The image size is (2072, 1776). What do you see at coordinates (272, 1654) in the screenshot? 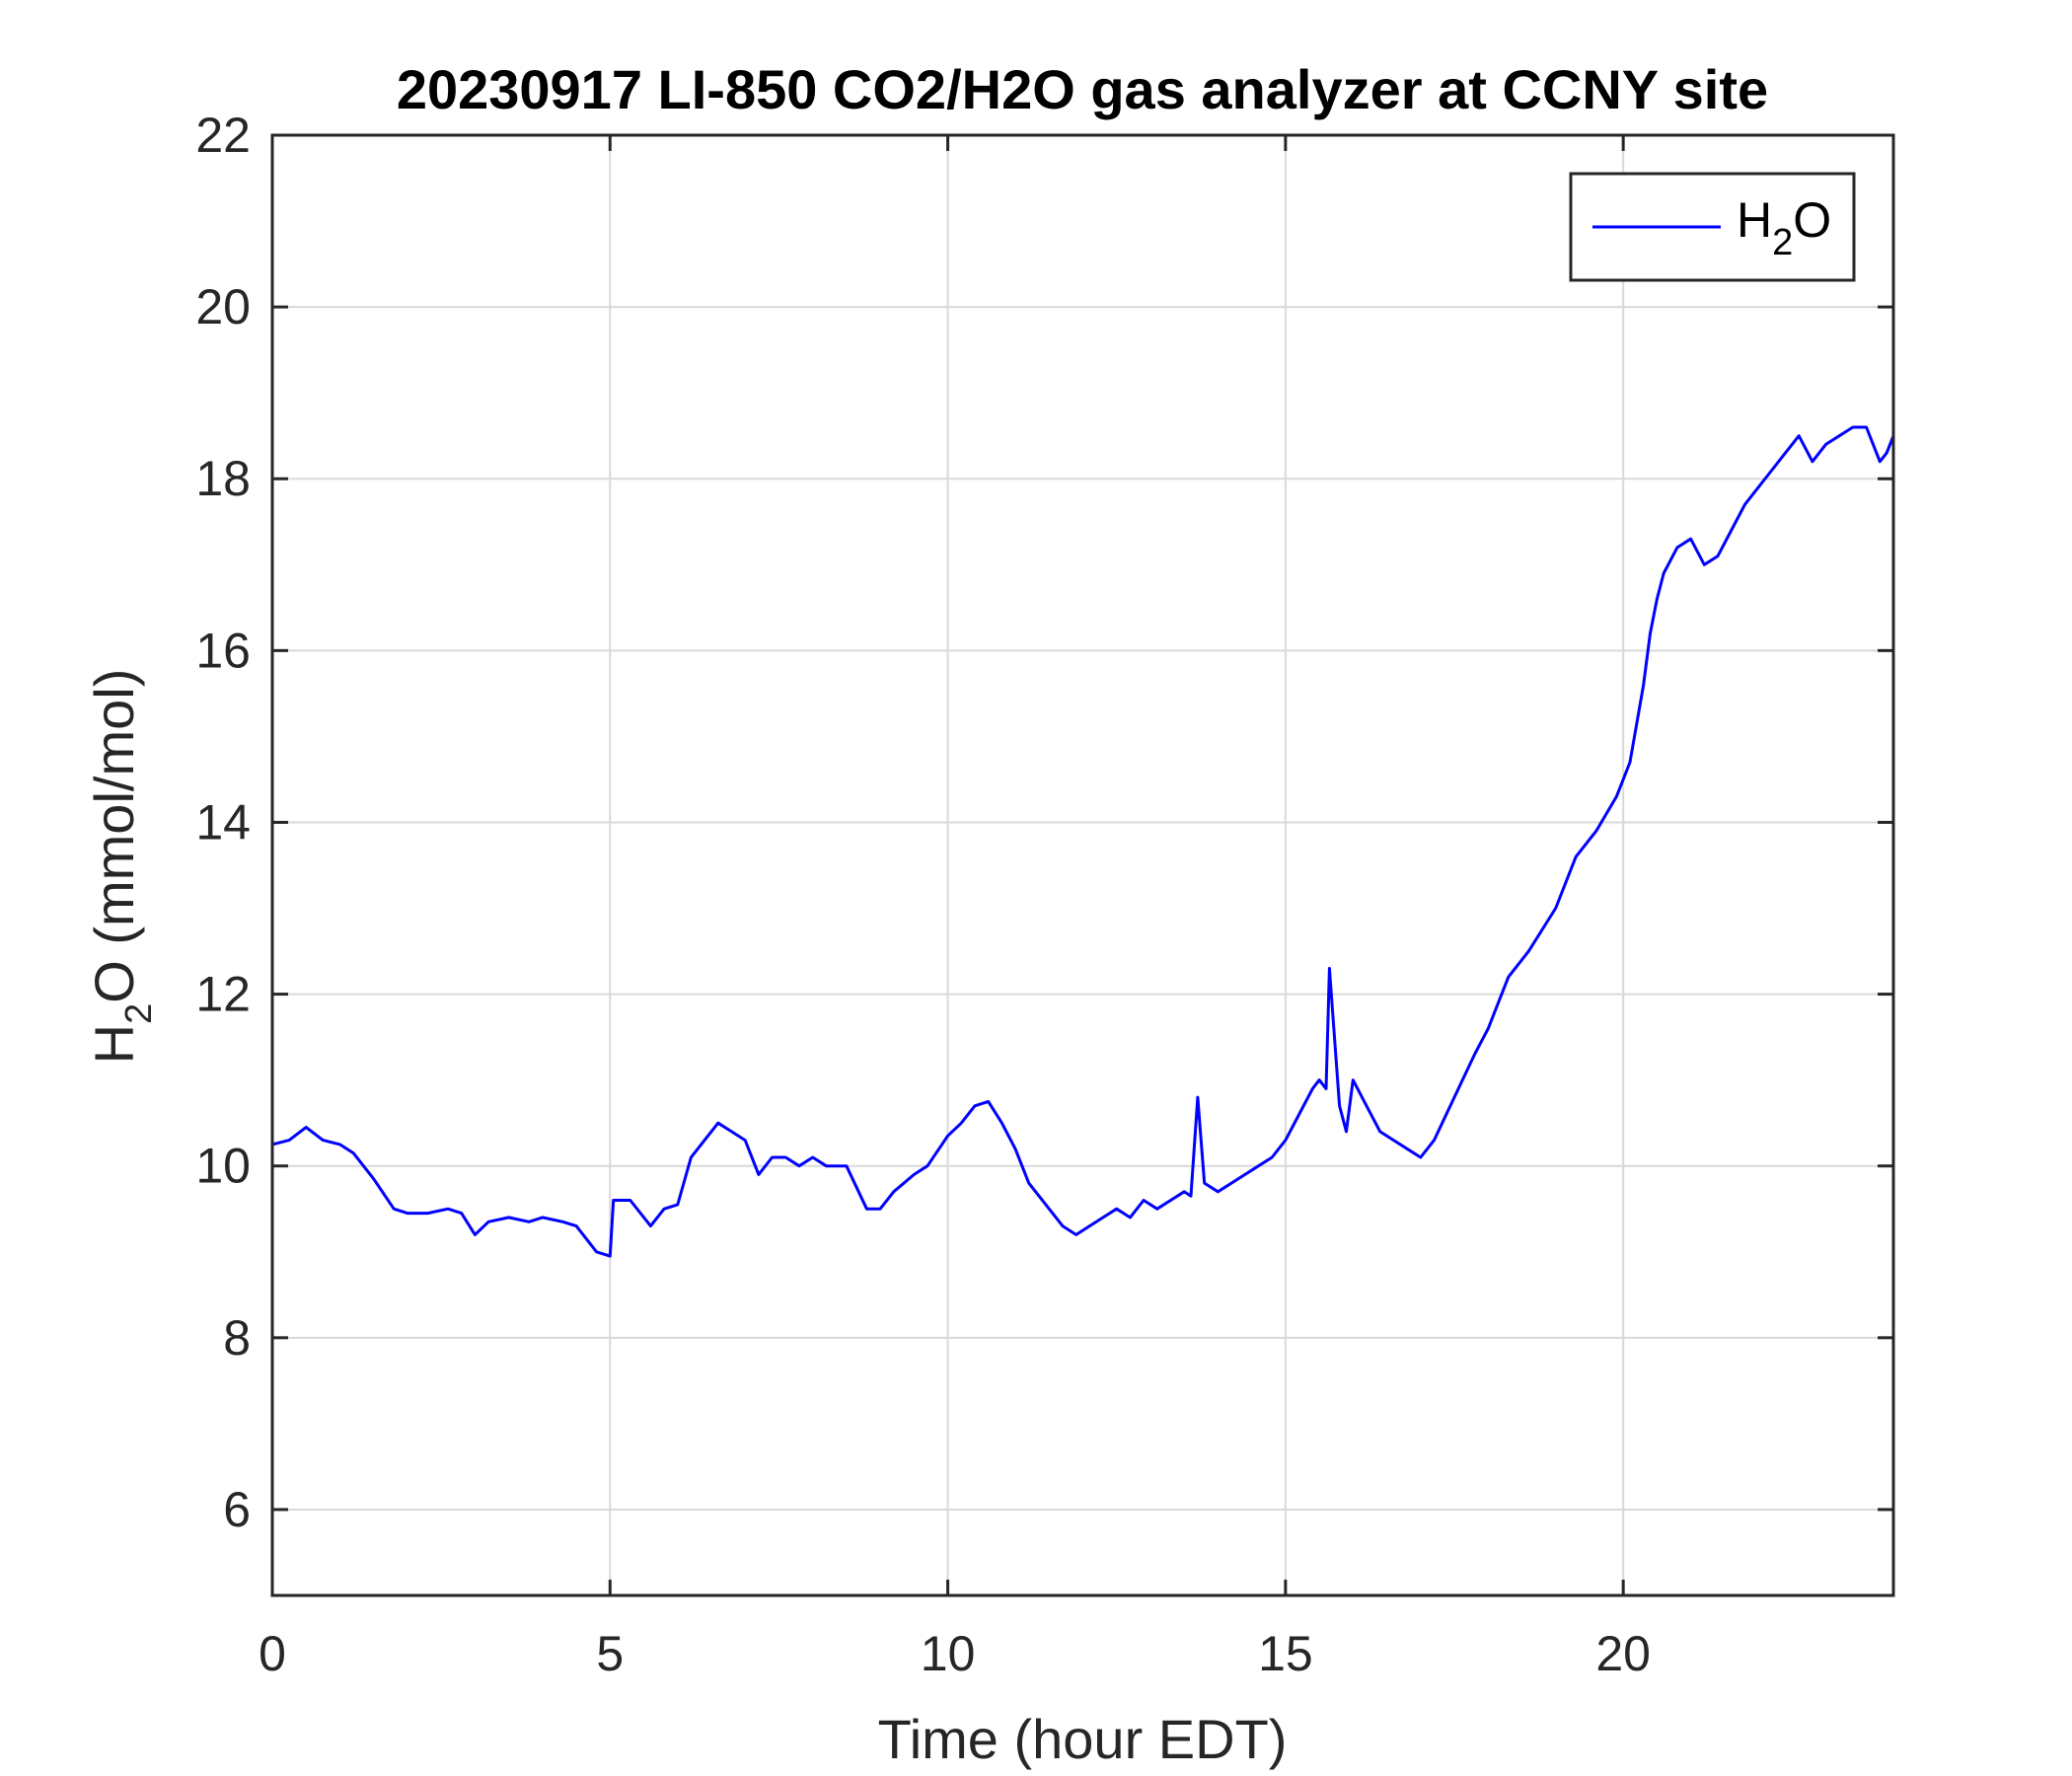
I see `x-tick-label: 0` at bounding box center [272, 1654].